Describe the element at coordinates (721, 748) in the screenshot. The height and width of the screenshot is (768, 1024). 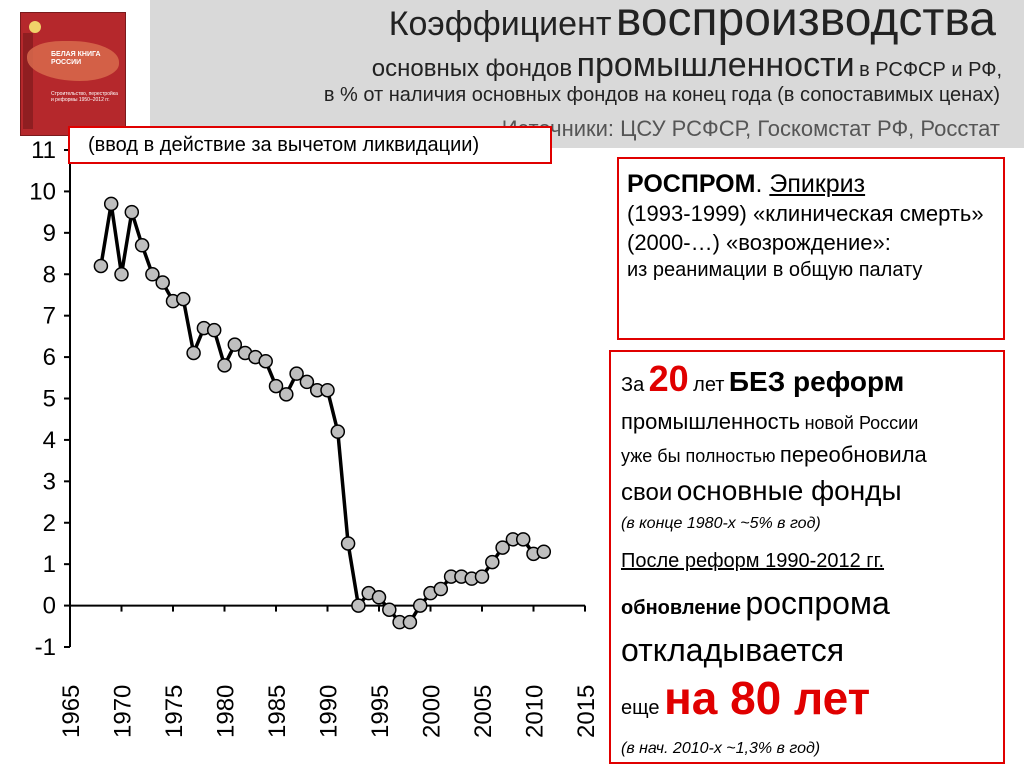
I see `note2-text: (в нач. 2010-х ~1,3% в год)` at that location.